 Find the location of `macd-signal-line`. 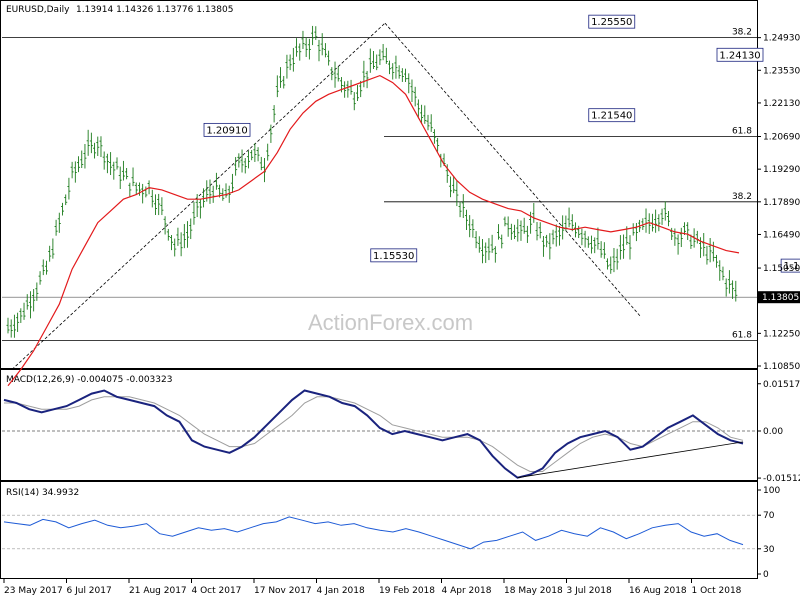

macd-signal-line is located at coordinates (374, 434).